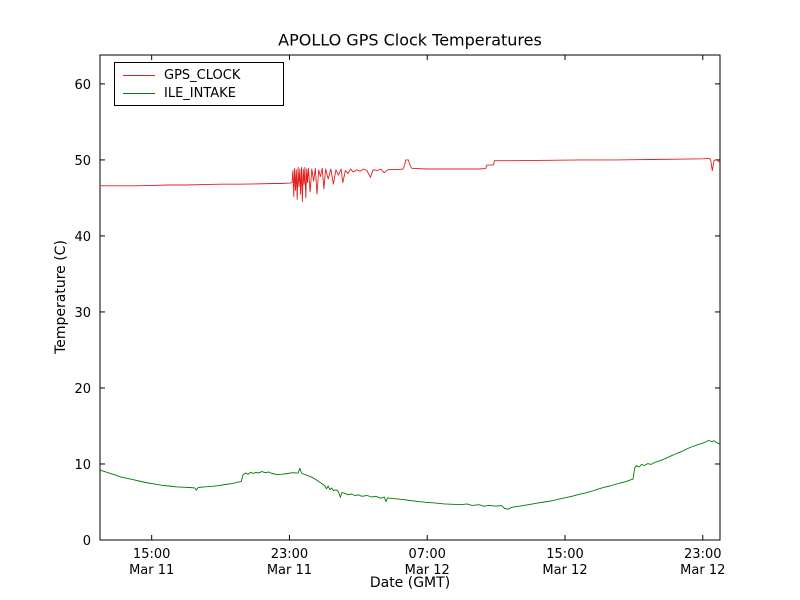 The height and width of the screenshot is (600, 800). I want to click on legend-item-gps-clock: GPS_CLOCK, so click(199, 75).